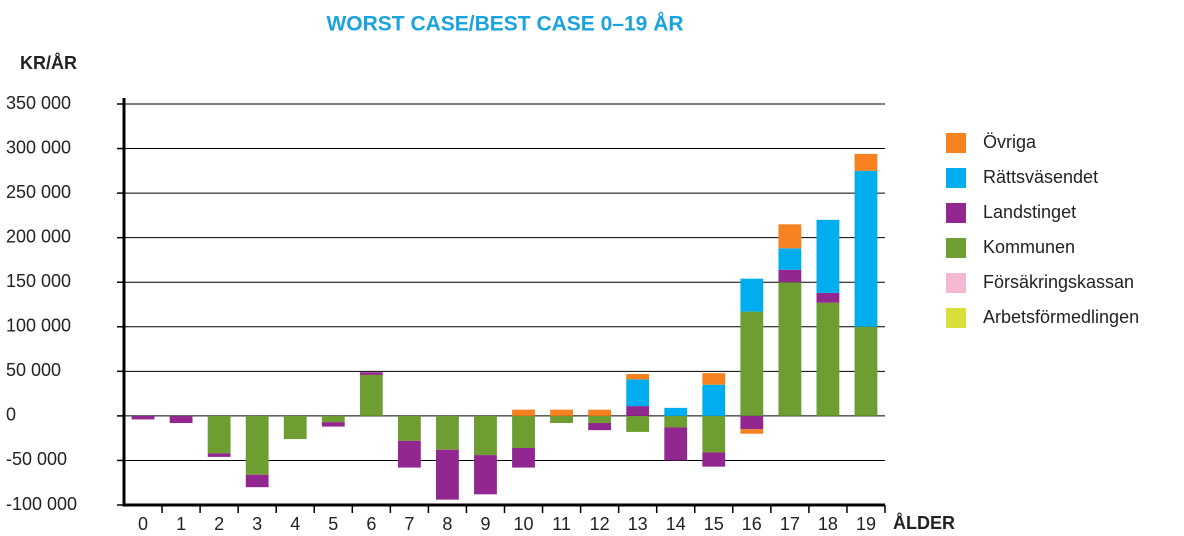  What do you see at coordinates (409, 524) in the screenshot?
I see `x-tick-label: 7` at bounding box center [409, 524].